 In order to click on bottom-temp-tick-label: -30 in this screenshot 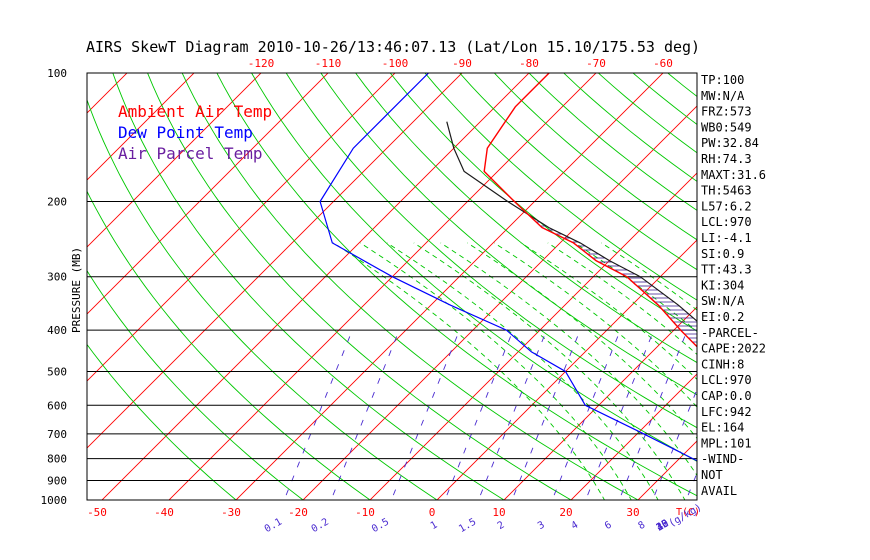, I will do `click(231, 512)`.